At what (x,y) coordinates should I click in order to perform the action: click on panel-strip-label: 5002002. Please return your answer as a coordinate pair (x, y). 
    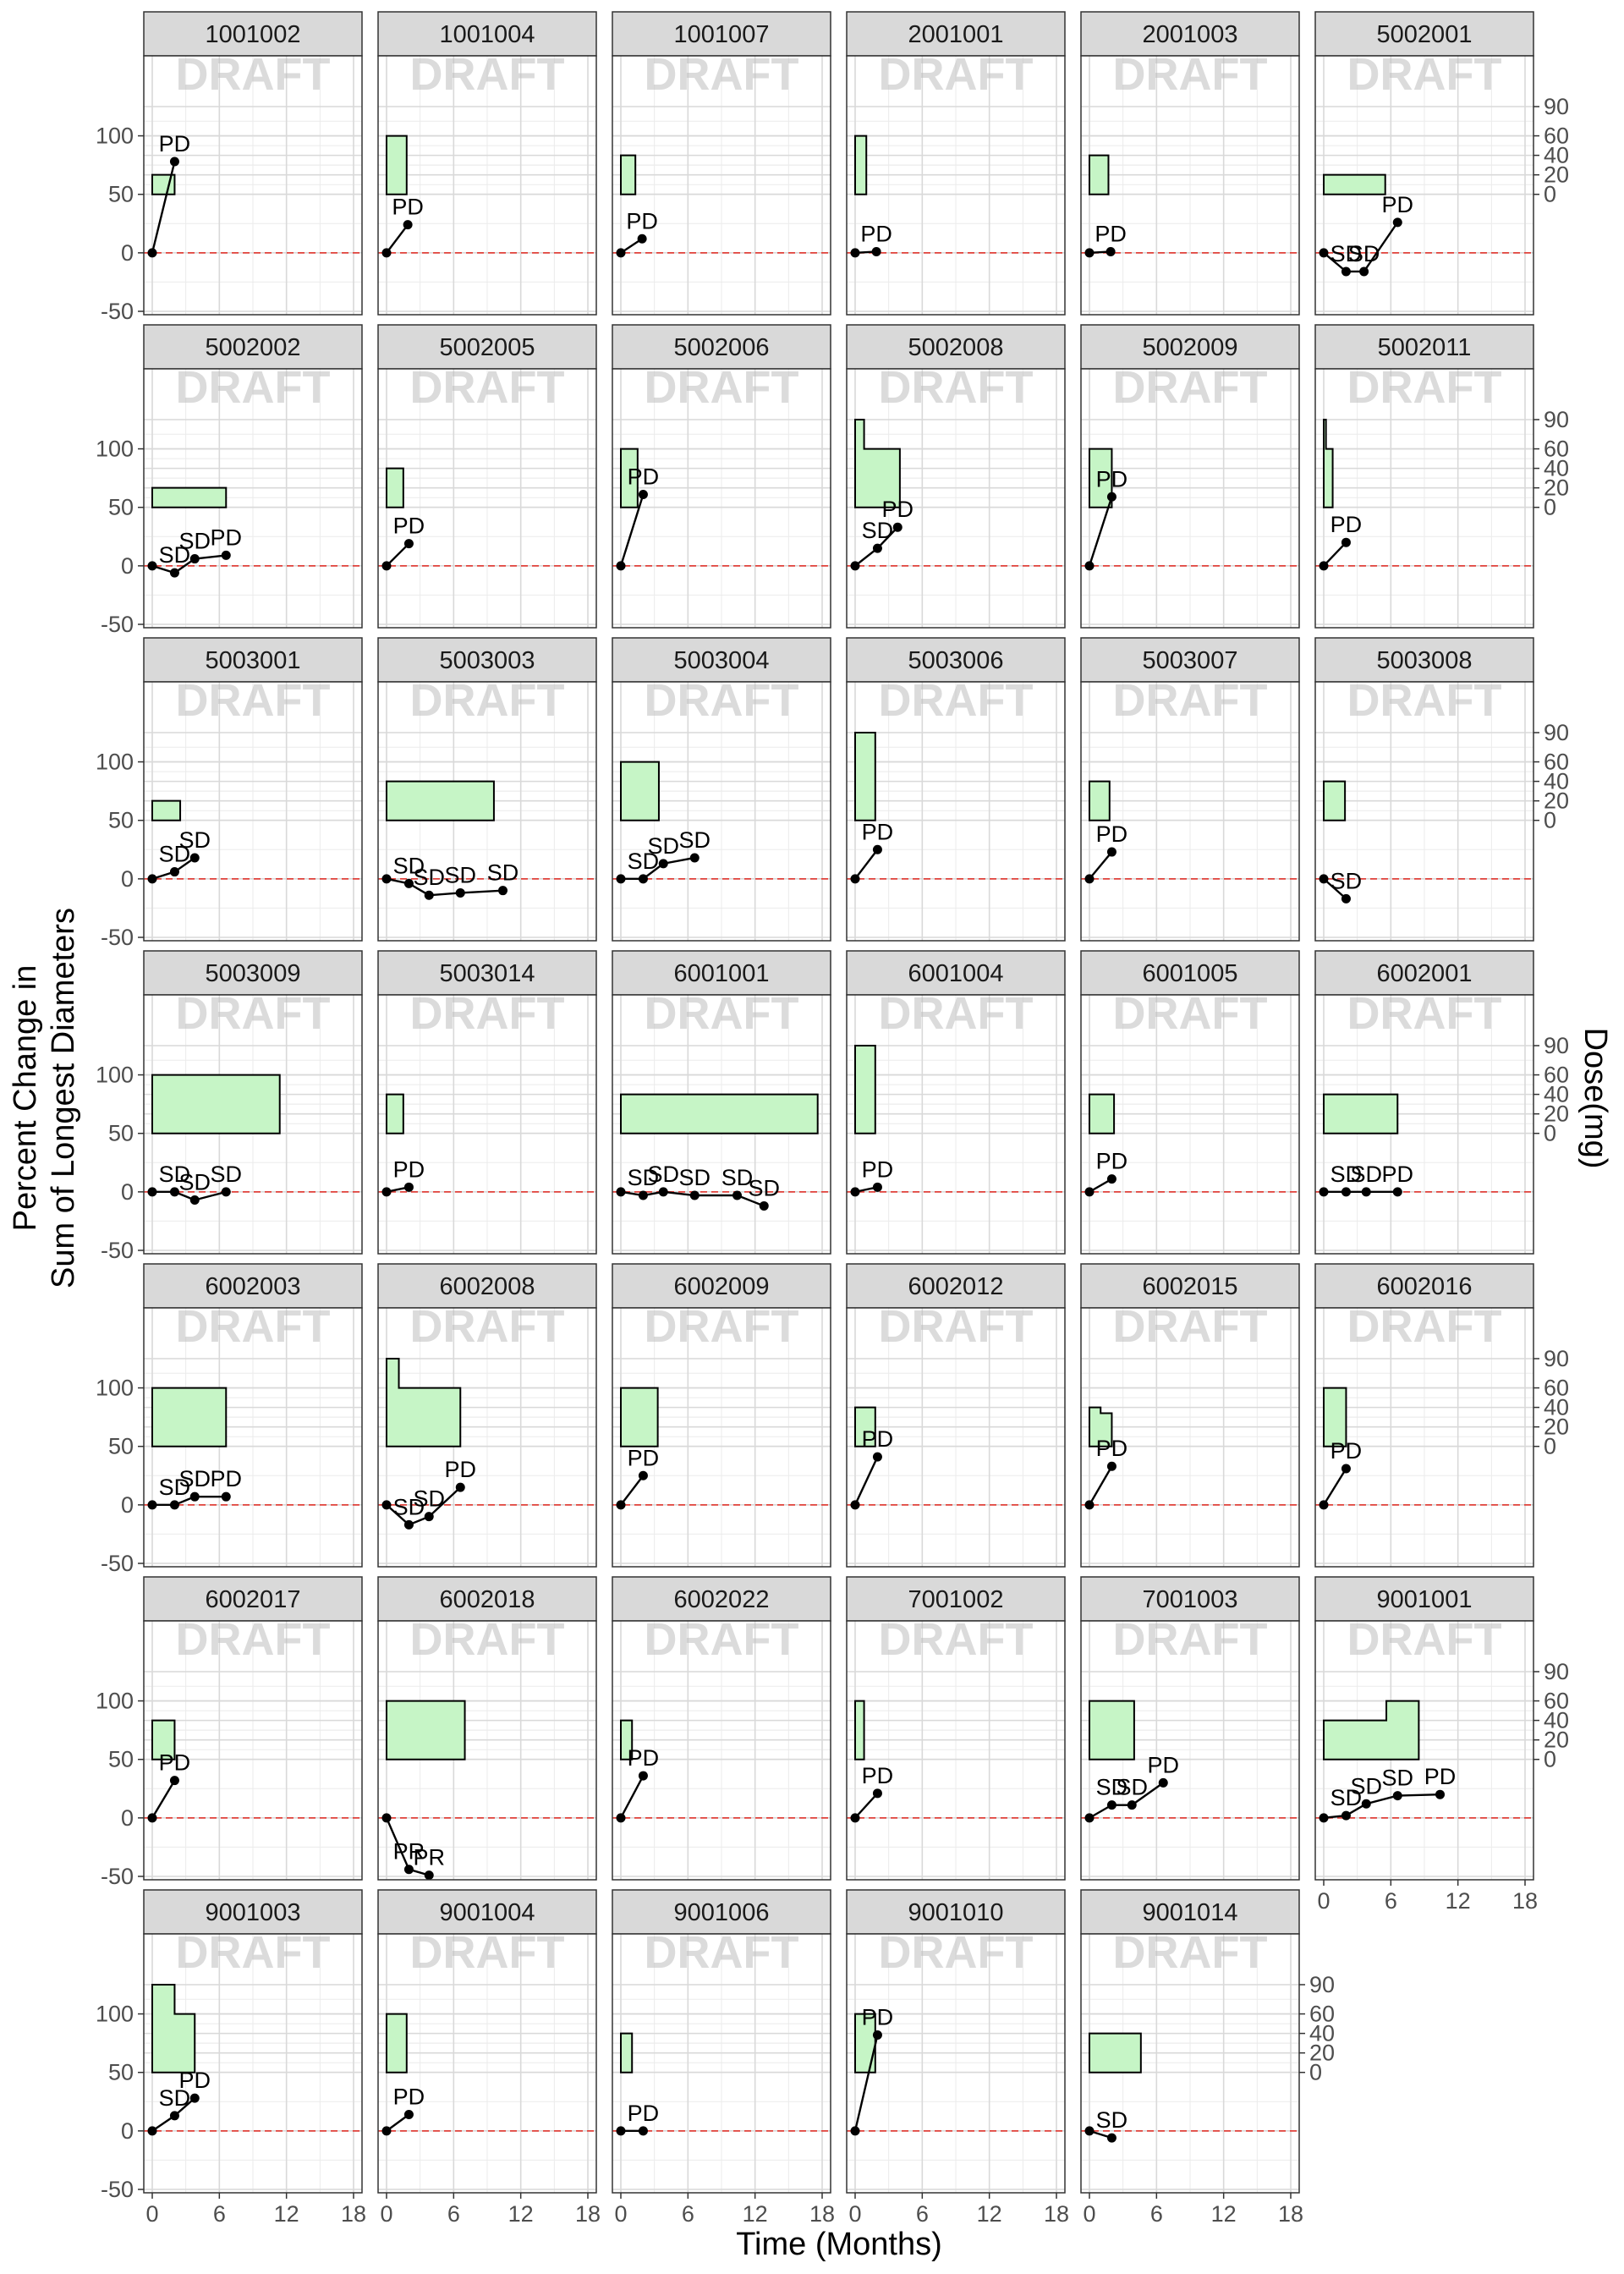
    Looking at the image, I should click on (254, 347).